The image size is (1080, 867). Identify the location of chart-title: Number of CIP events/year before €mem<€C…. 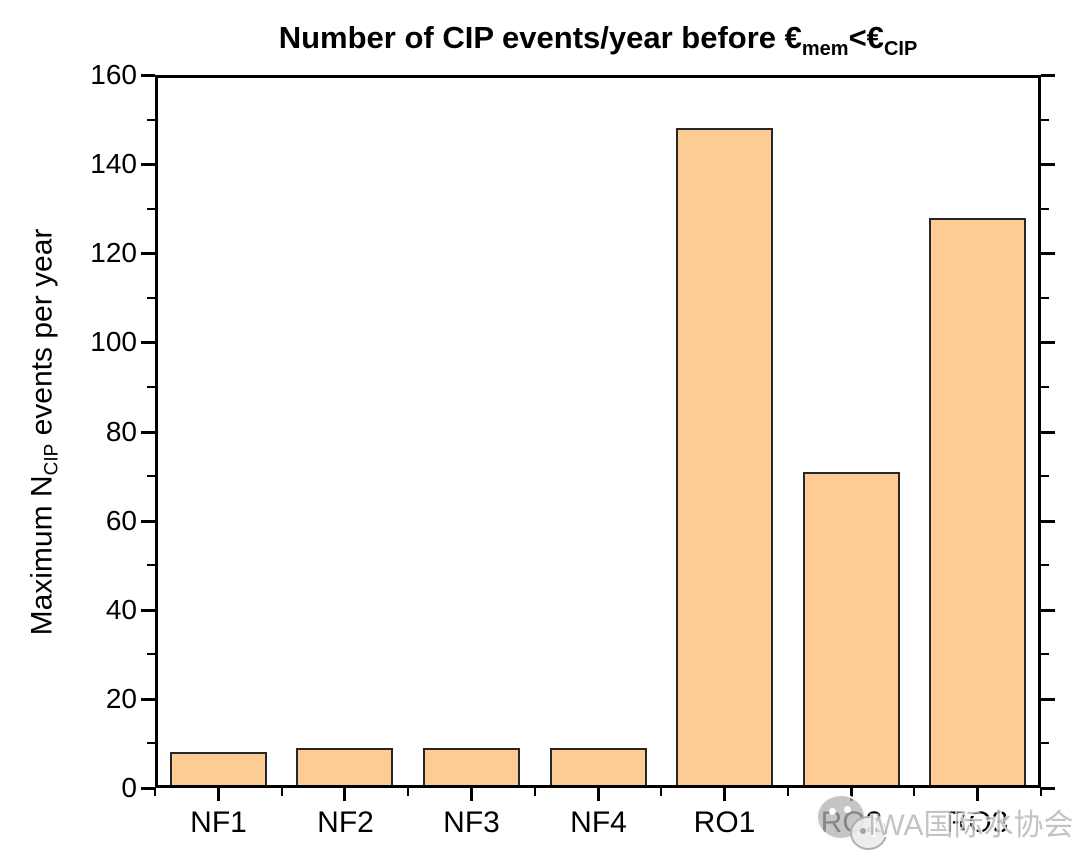
(598, 39).